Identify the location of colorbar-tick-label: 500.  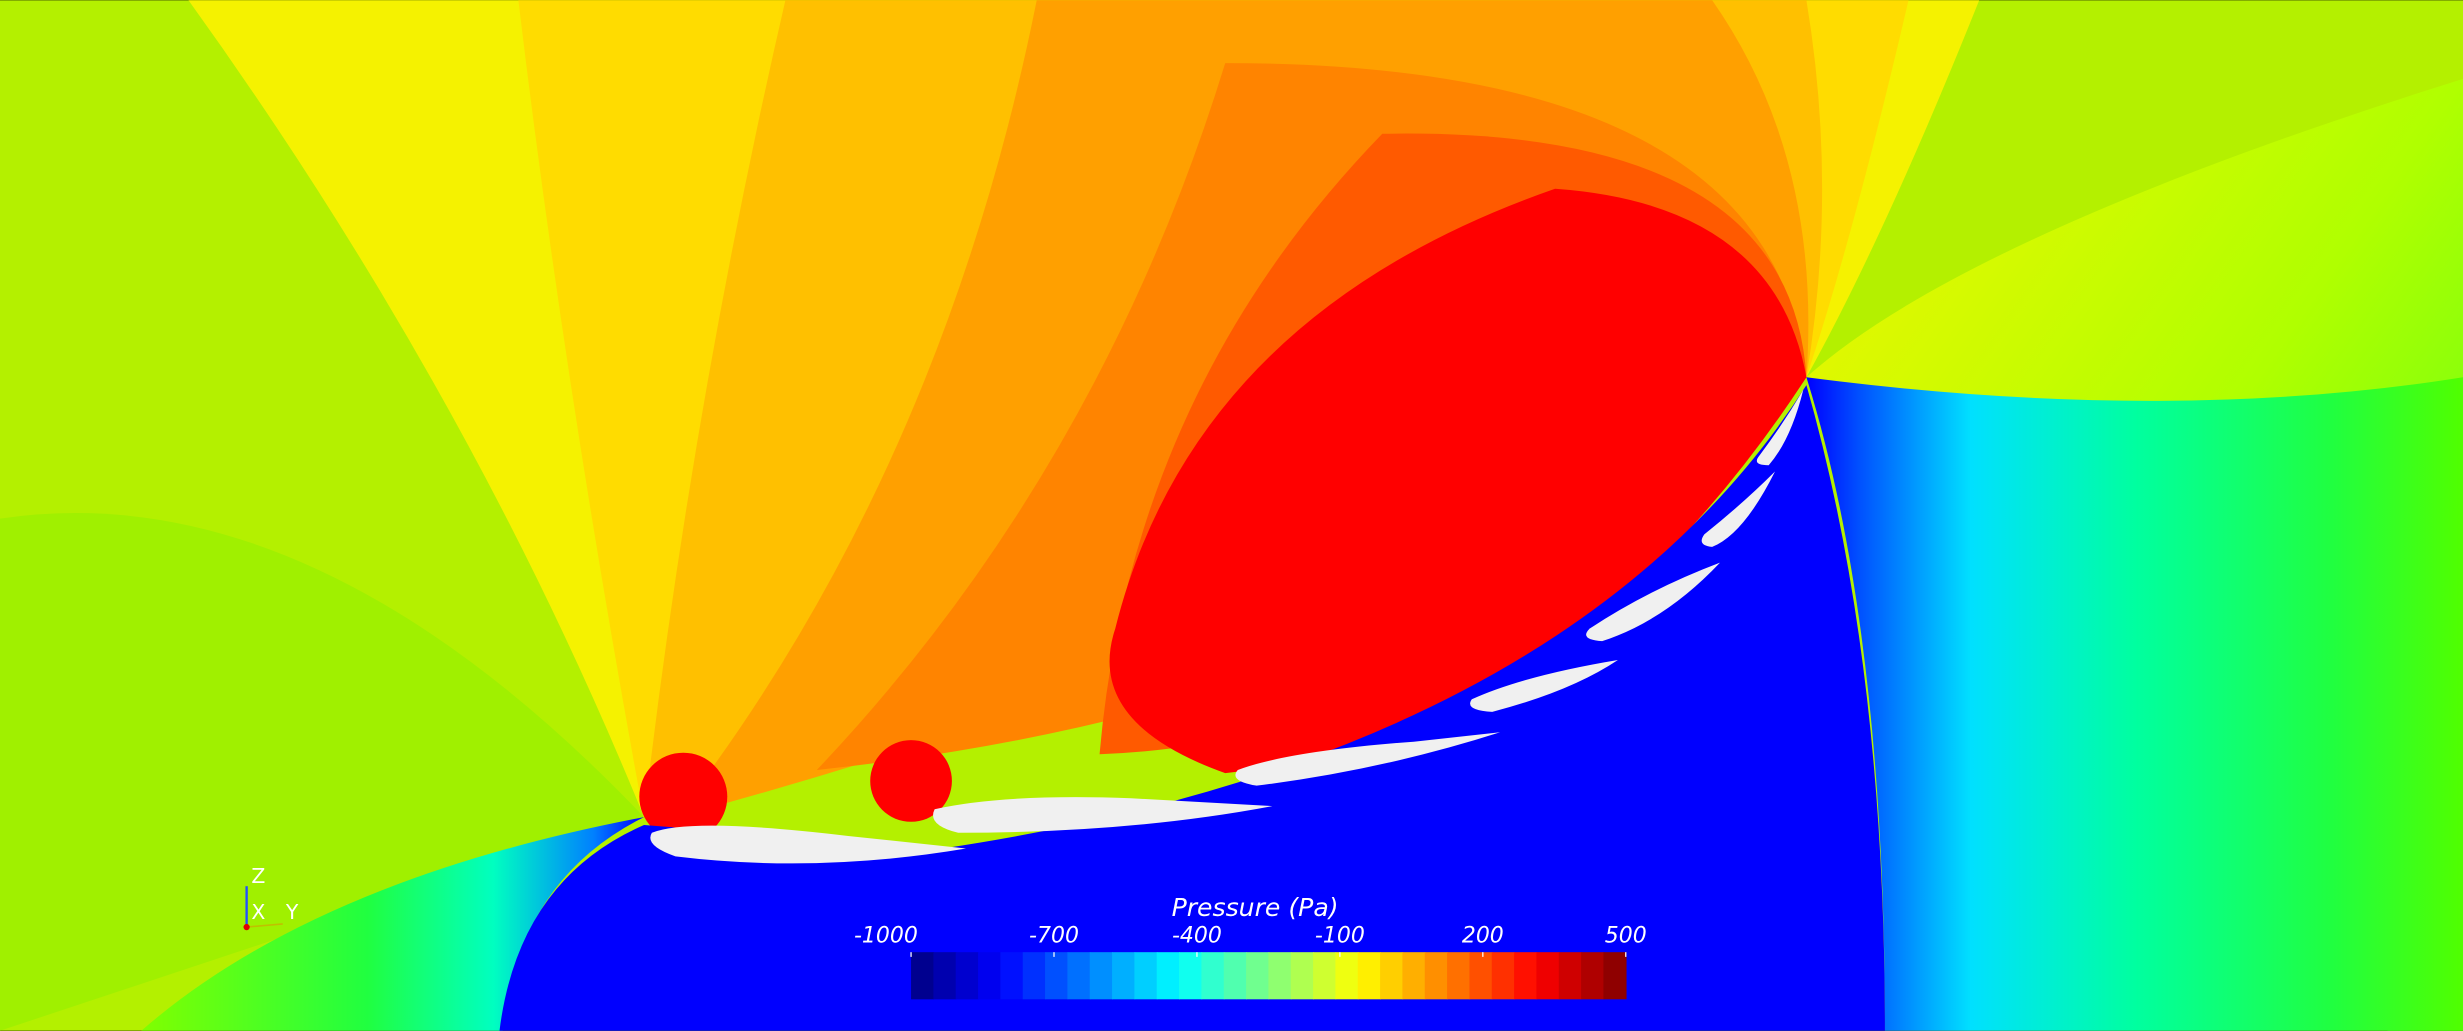
(1626, 936).